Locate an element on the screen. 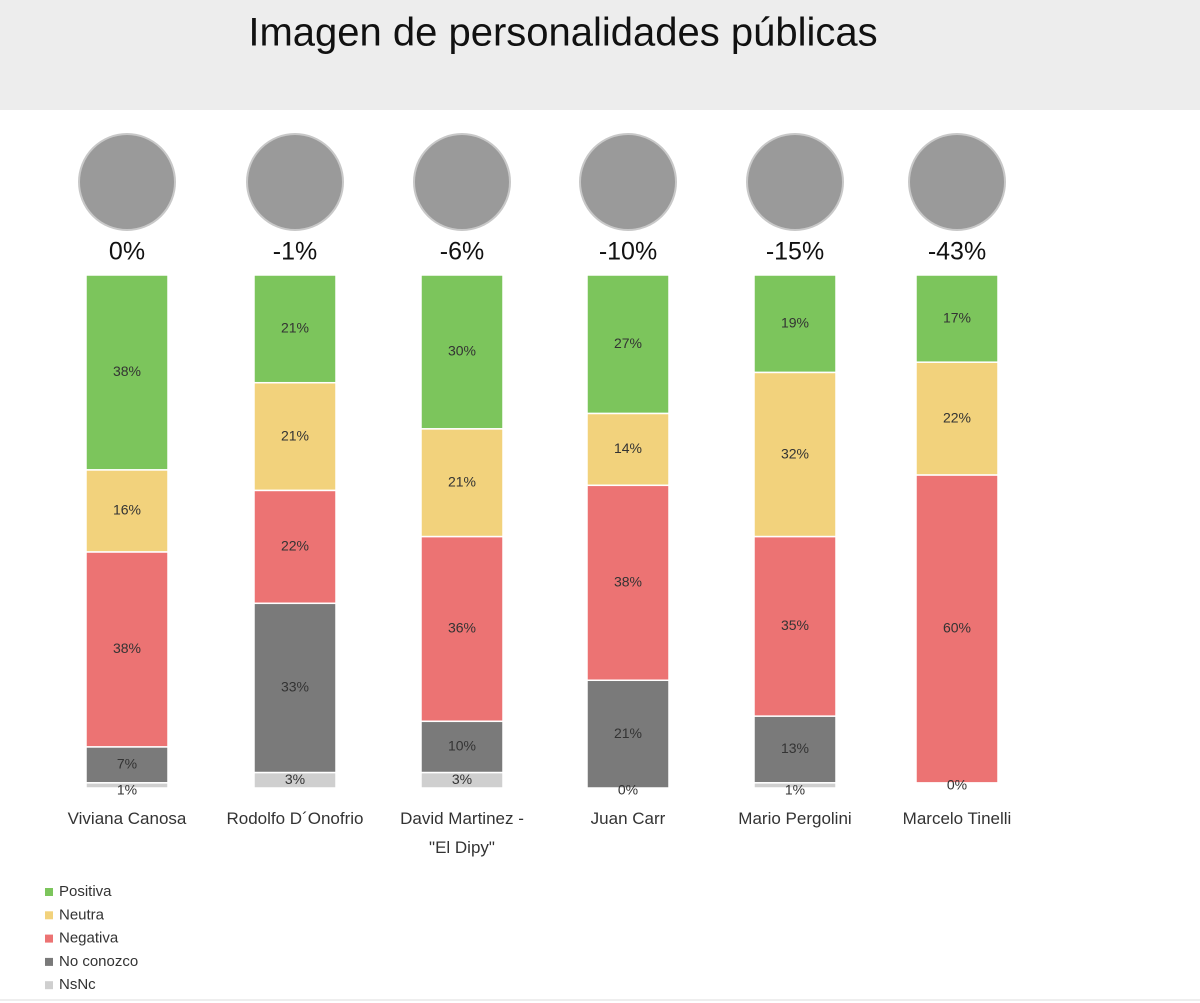 The height and width of the screenshot is (1003, 1200). net-image-label: -15% is located at coordinates (795, 252).